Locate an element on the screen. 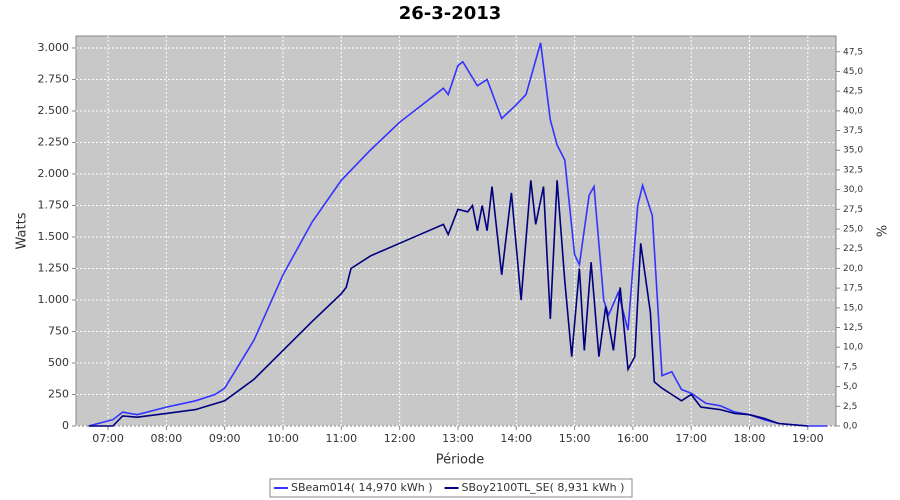 Image resolution: width=900 pixels, height=500 pixels. y-tick-label: 2.000 is located at coordinates (54, 173).